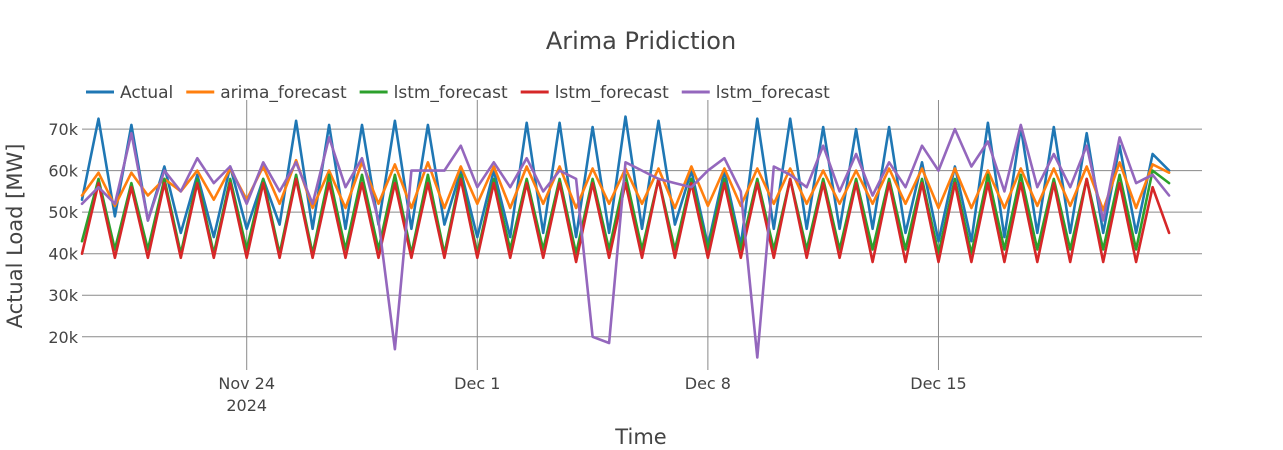 This screenshot has width=1283, height=450. What do you see at coordinates (708, 383) in the screenshot?
I see `x-tick-label: Dec 8` at bounding box center [708, 383].